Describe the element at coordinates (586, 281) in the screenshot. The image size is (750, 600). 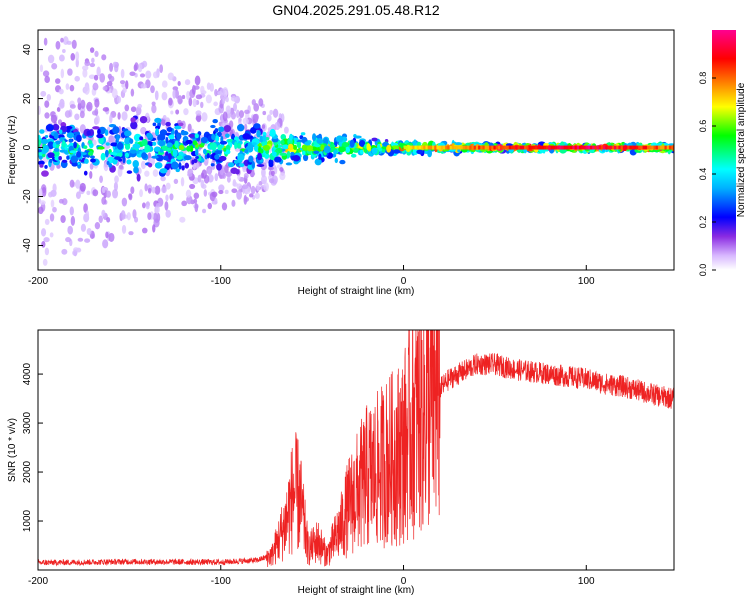
I see `x-tick-label: 100` at that location.